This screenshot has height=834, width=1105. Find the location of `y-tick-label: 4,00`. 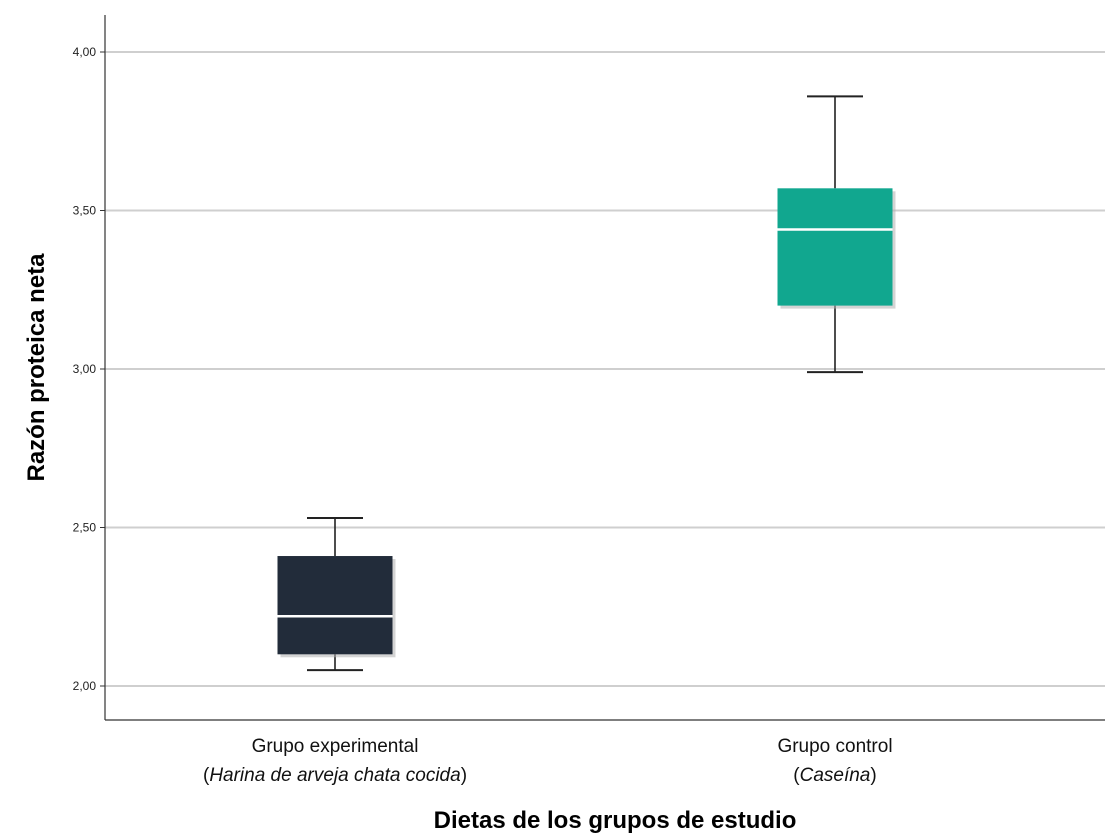

y-tick-label: 4,00 is located at coordinates (85, 52).